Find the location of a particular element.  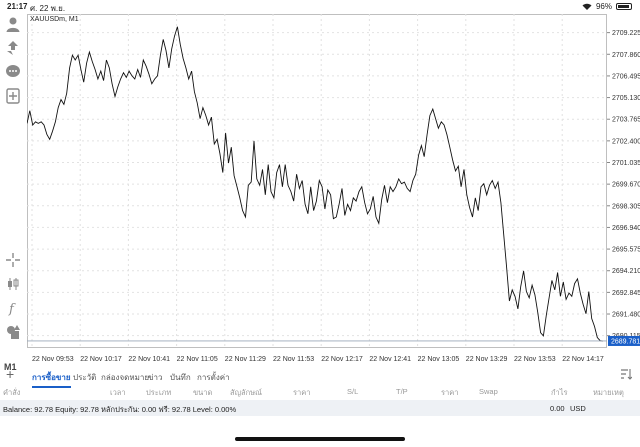

status-time: 21:17 is located at coordinates (17, 6).